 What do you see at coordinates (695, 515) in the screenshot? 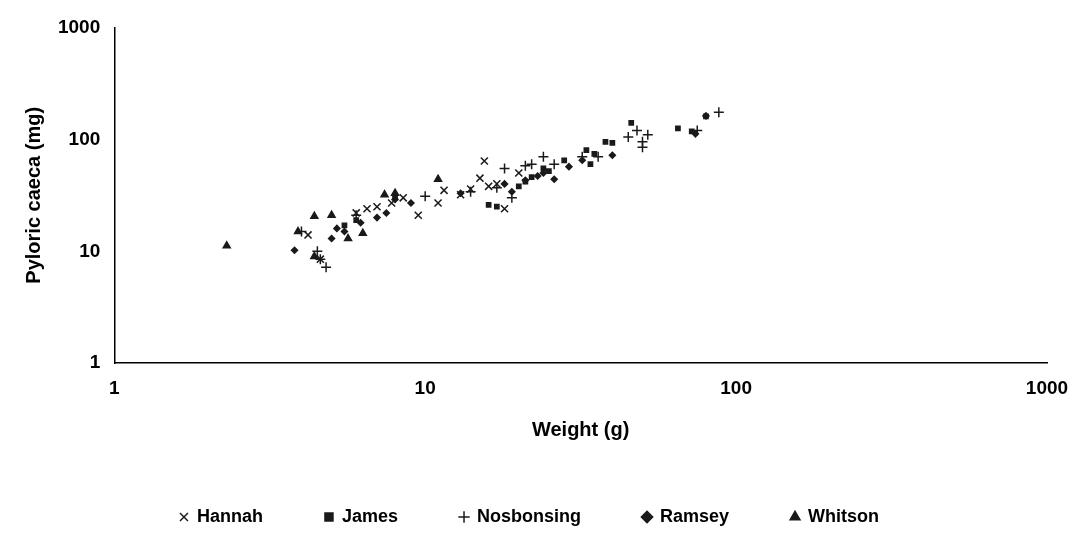
I see `legend-label: Ramsey` at bounding box center [695, 515].